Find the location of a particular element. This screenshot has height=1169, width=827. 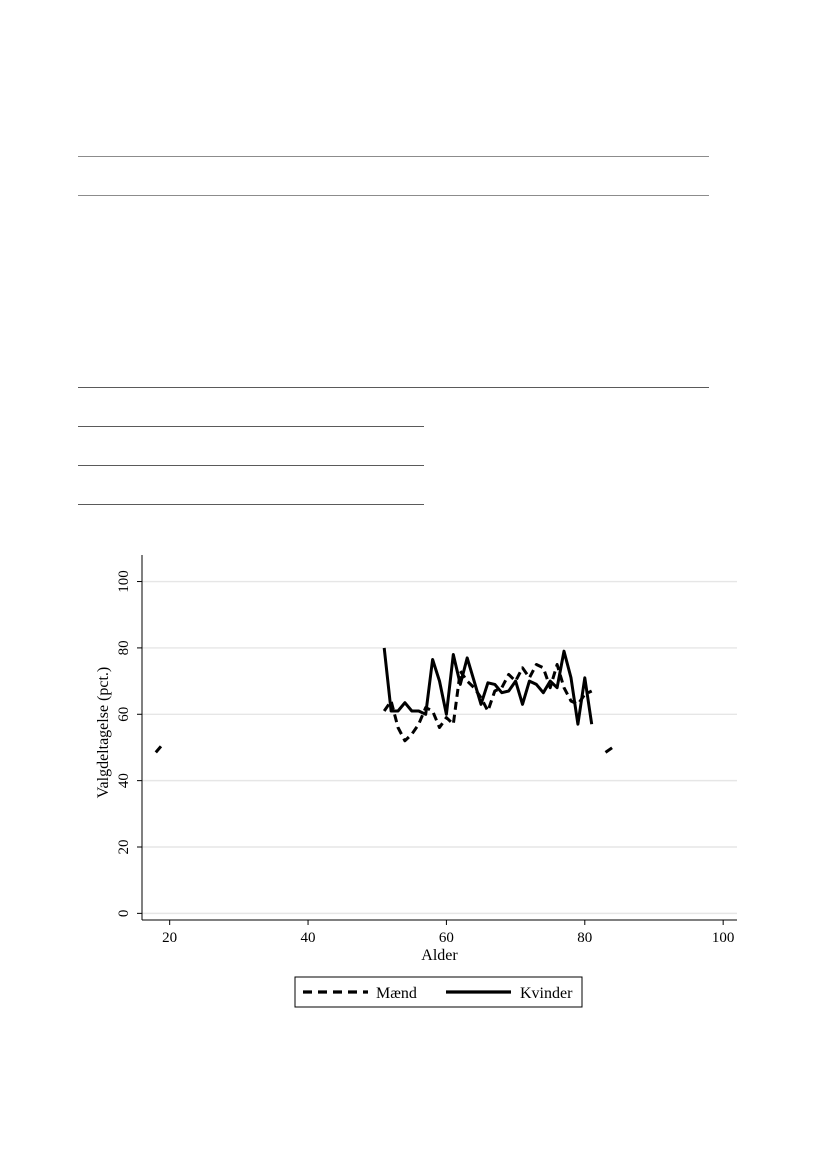

y-tick-label-2: 40 is located at coordinates (124, 780).